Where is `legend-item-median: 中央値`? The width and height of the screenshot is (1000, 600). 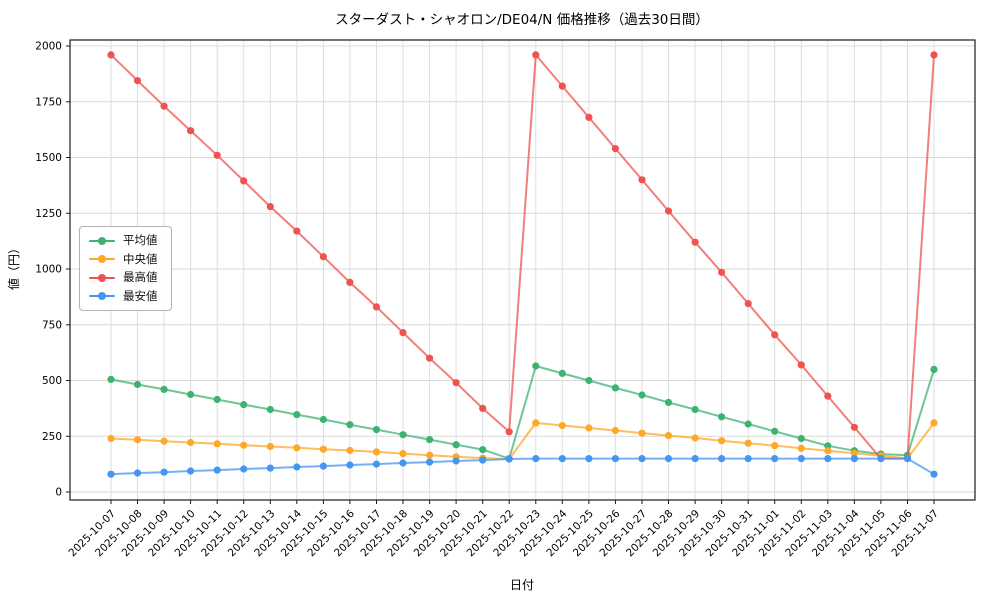
legend-item-median: 中央値 is located at coordinates (123, 258).